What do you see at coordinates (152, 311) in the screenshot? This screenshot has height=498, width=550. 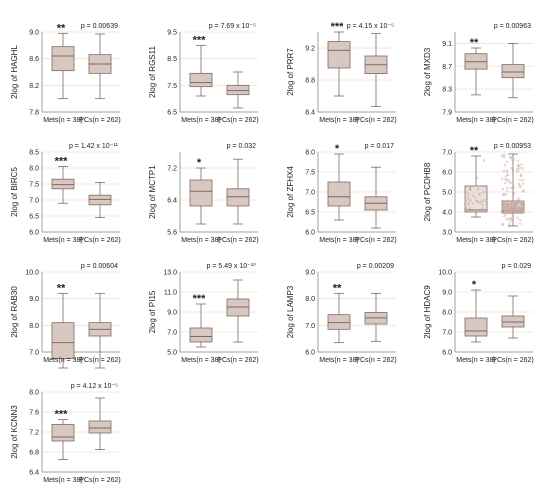 I see `y-axis-label: 2log of PI15` at bounding box center [152, 311].